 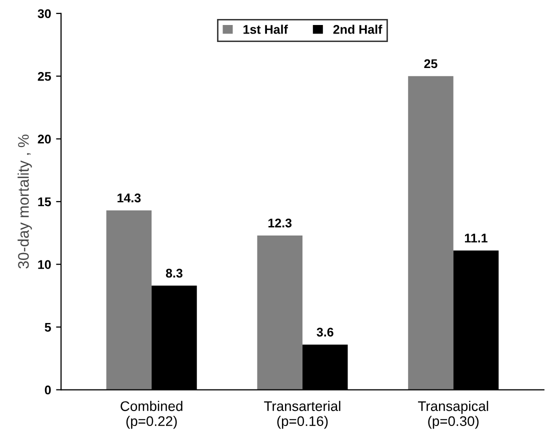 I want to click on y-tick-label: 5, so click(x=47, y=327).